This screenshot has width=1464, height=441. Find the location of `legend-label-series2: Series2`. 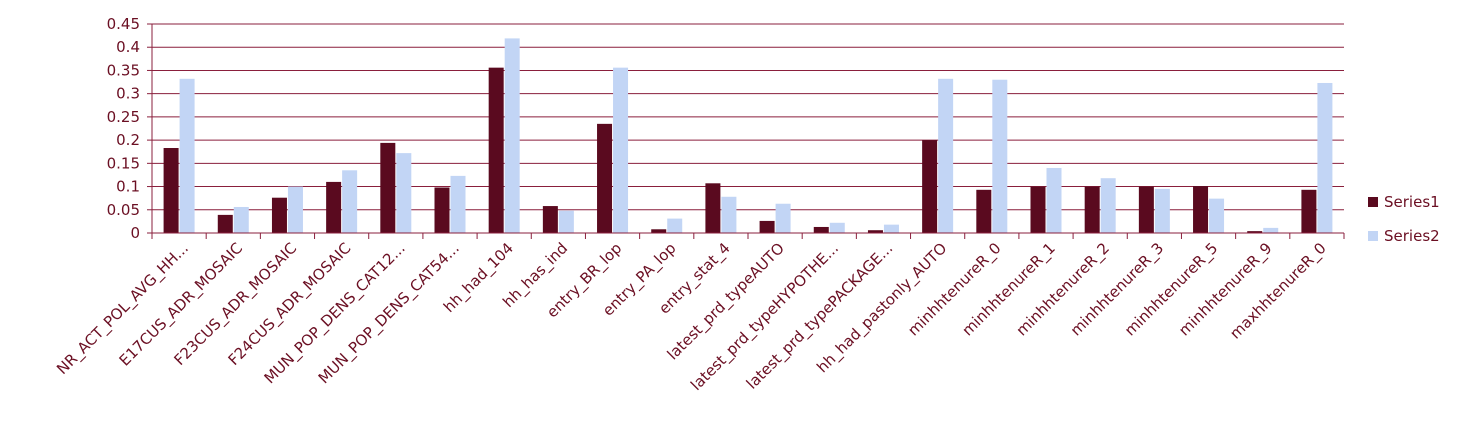

legend-label-series2: Series2 is located at coordinates (1412, 236).